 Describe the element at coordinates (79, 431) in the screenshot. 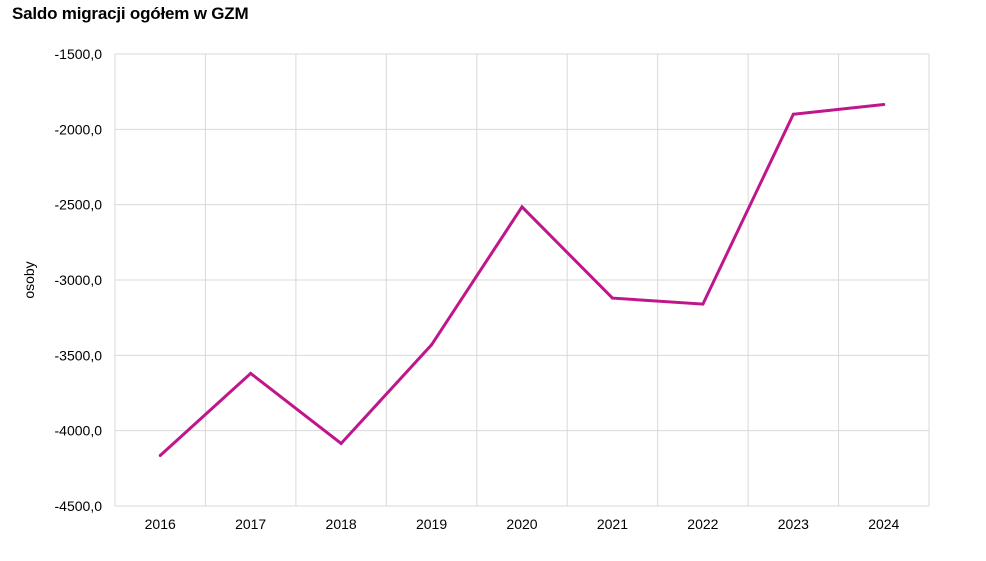

I see `y-tick-label: -4000,0` at that location.